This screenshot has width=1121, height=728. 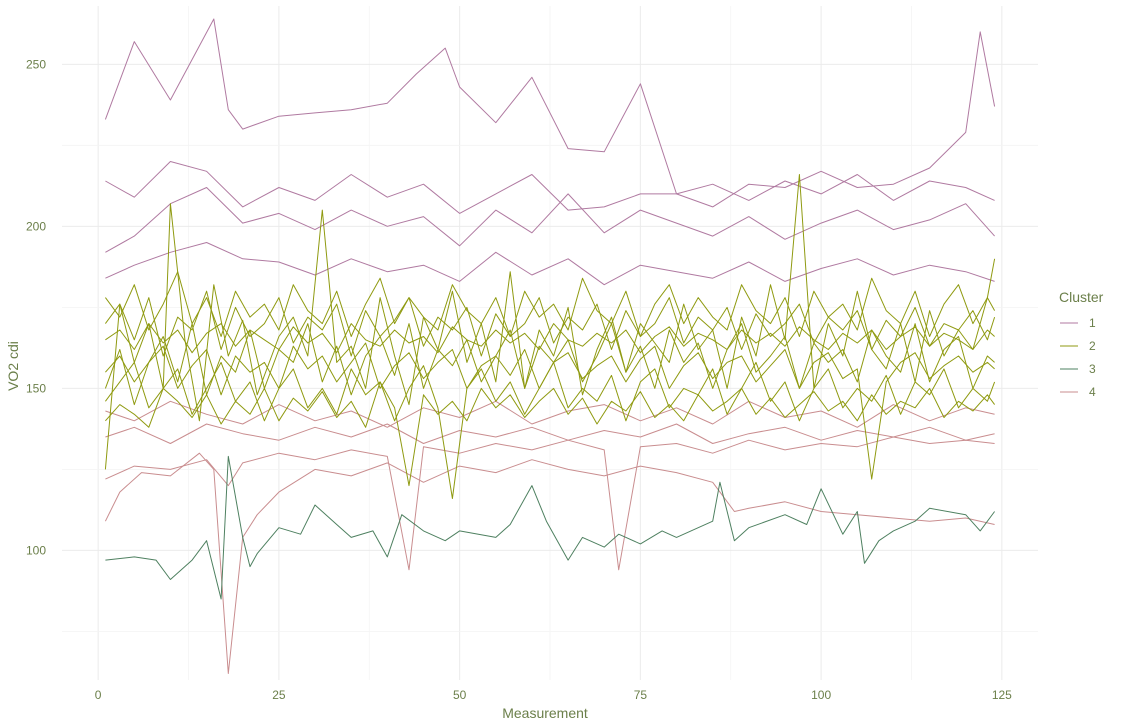 What do you see at coordinates (279, 695) in the screenshot?
I see `x-tick-label: 25` at bounding box center [279, 695].